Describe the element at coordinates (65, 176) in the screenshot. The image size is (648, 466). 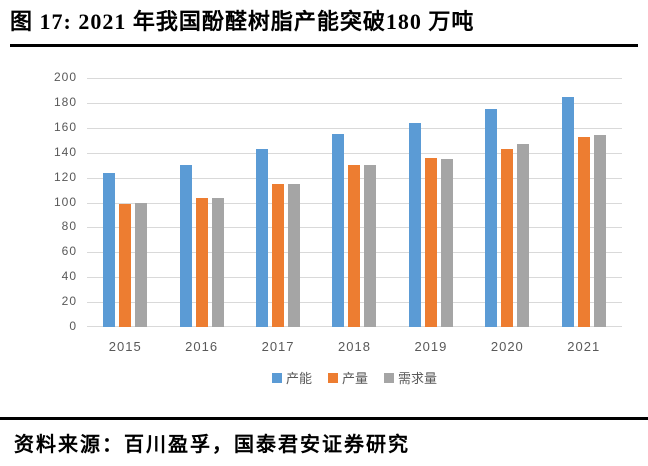
I see `y-axis-tick-label: 120` at that location.